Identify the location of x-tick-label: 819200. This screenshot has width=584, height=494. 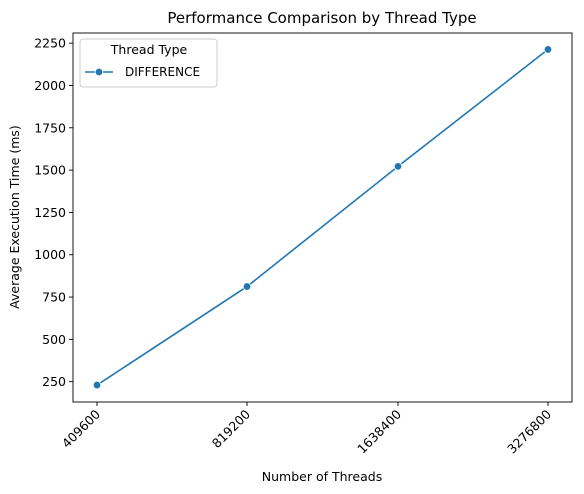
(231, 428).